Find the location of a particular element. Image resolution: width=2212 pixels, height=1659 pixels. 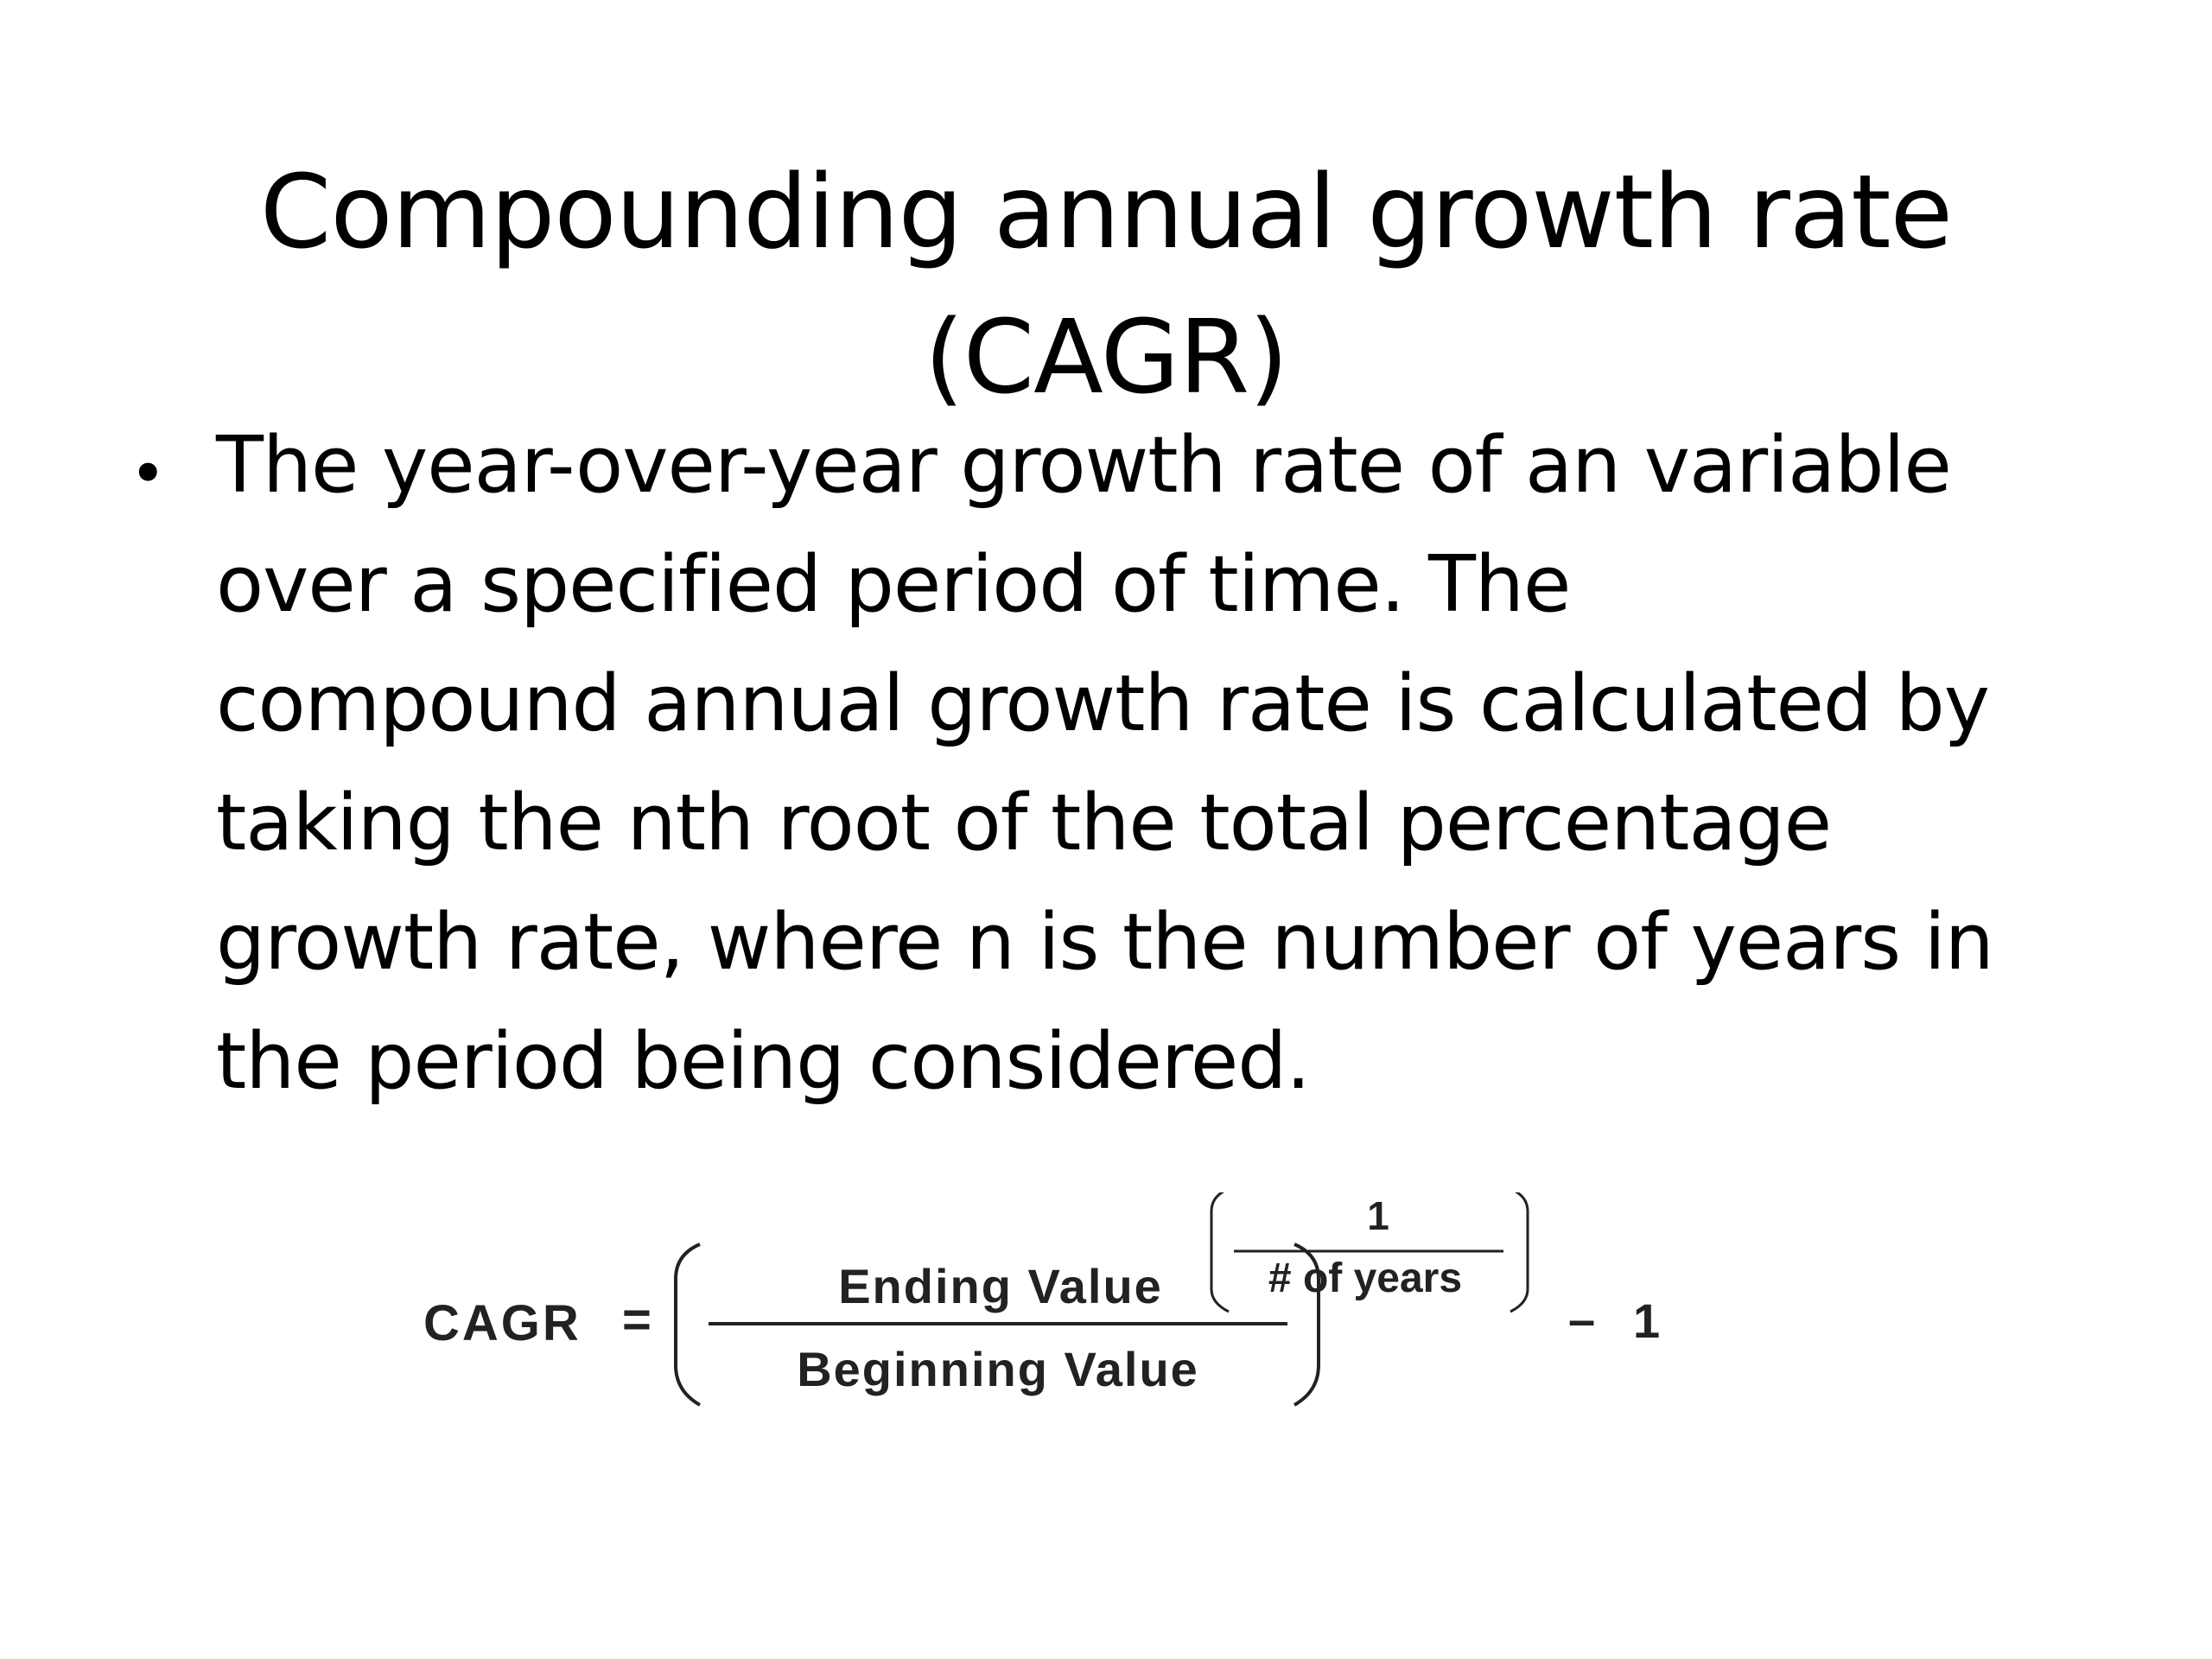

formula-constant: 1 is located at coordinates (1647, 1321).